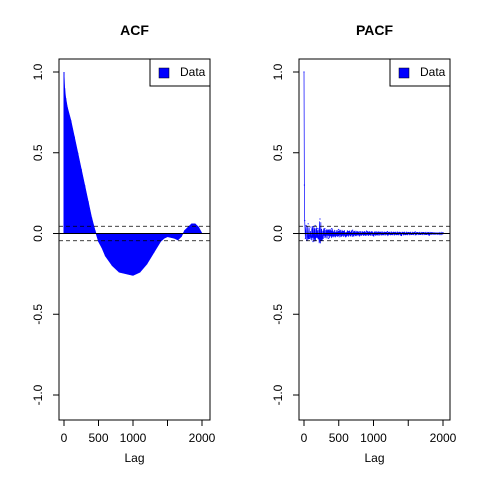 This screenshot has height=480, width=480. Describe the element at coordinates (45, 234) in the screenshot. I see `acf-y-axis: -1.0 -0.5 0.0 0.5 1.0` at that location.